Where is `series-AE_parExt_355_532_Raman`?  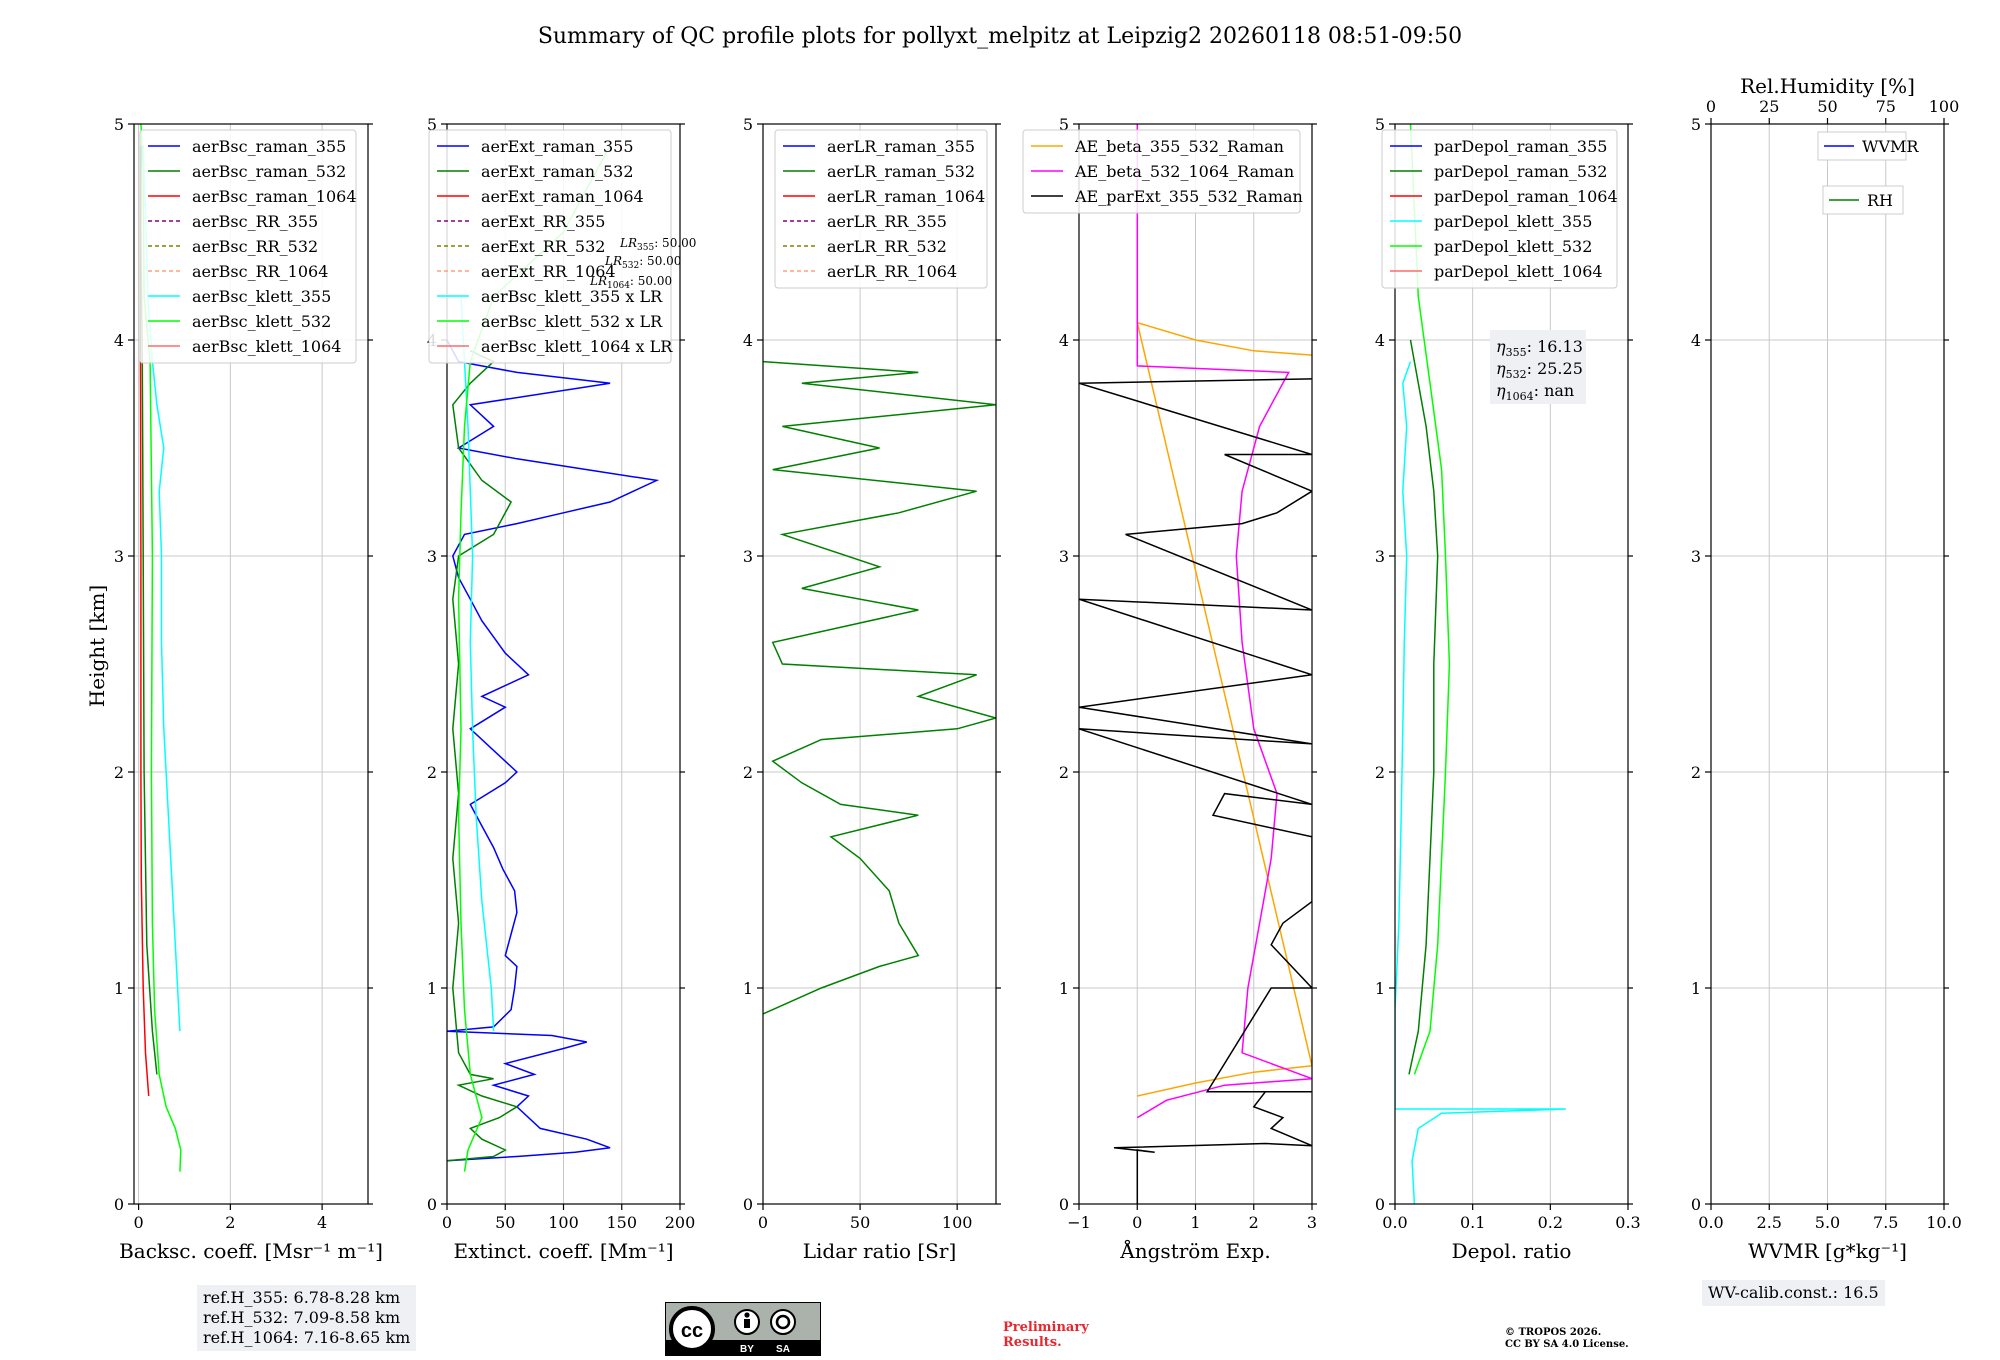 series-AE_parExt_355_532_Raman is located at coordinates (1195, 791).